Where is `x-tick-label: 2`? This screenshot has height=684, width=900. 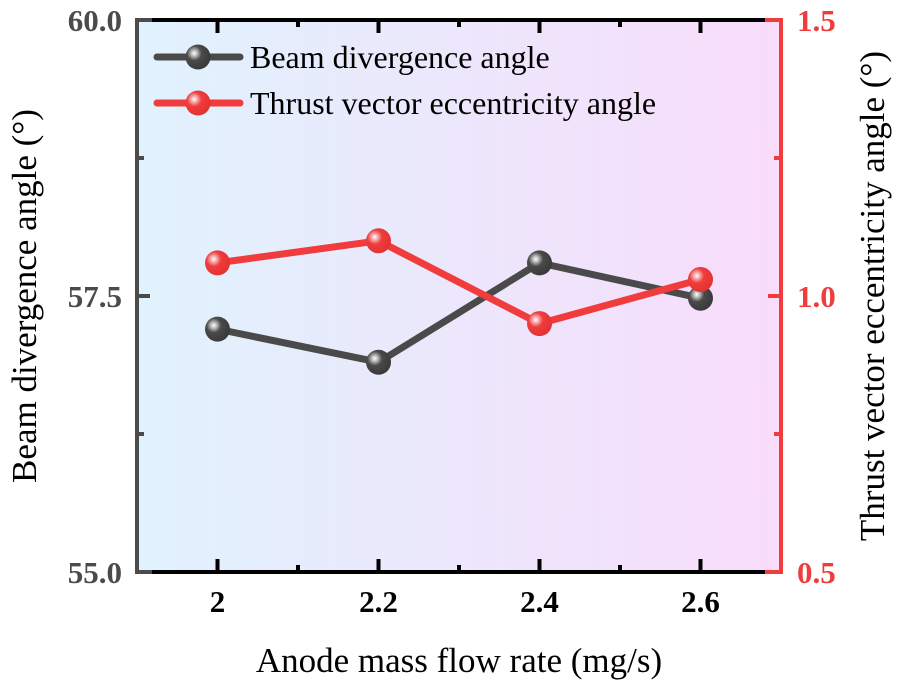 x-tick-label: 2 is located at coordinates (218, 601).